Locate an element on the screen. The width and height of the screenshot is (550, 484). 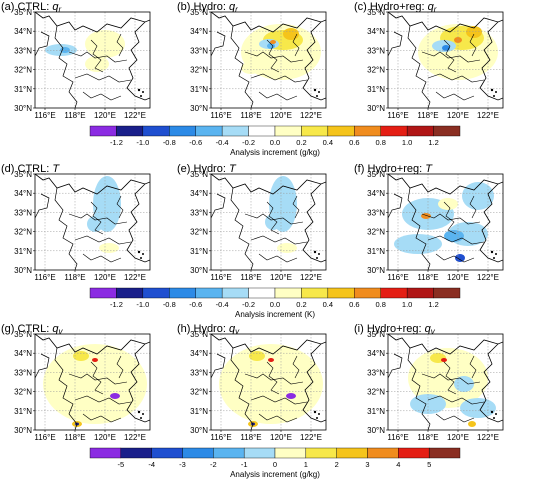
colorbar-tick-label: -2 is located at coordinates (213, 464).